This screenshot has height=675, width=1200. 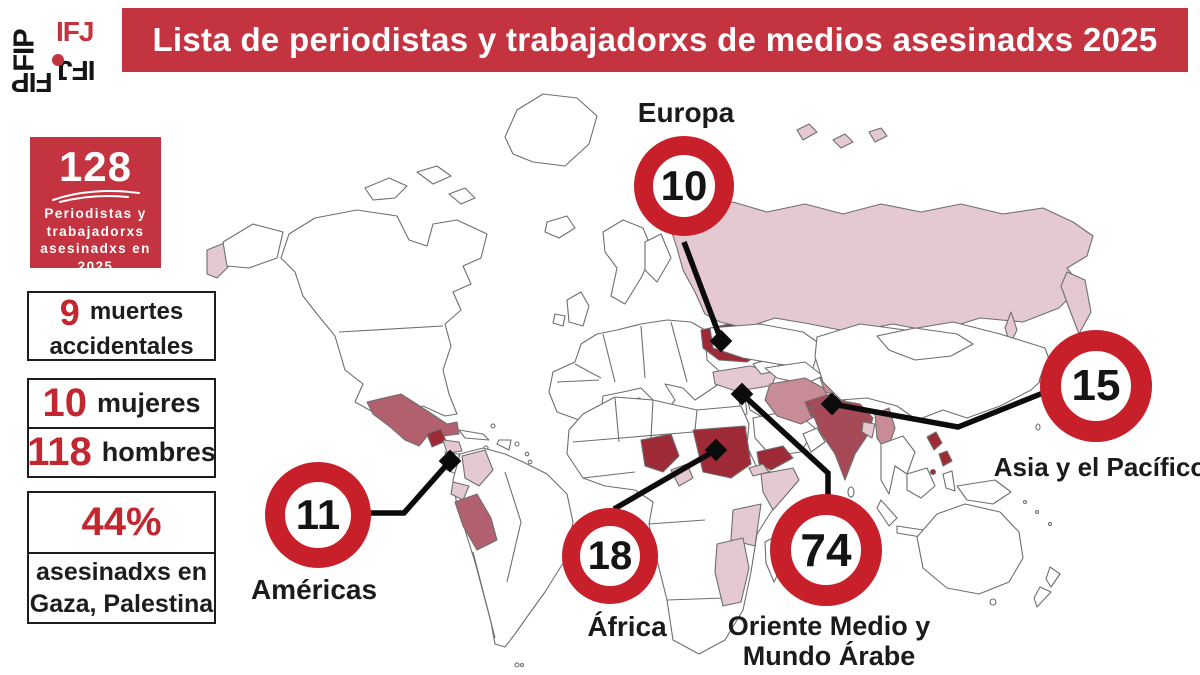 What do you see at coordinates (136, 312) in the screenshot?
I see `accidental-word: muertes` at bounding box center [136, 312].